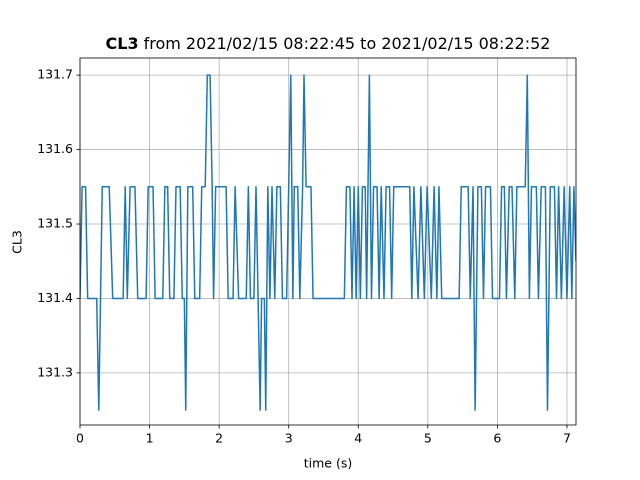 The height and width of the screenshot is (480, 640). Describe the element at coordinates (358, 438) in the screenshot. I see `x-tick-label: 4` at that location.